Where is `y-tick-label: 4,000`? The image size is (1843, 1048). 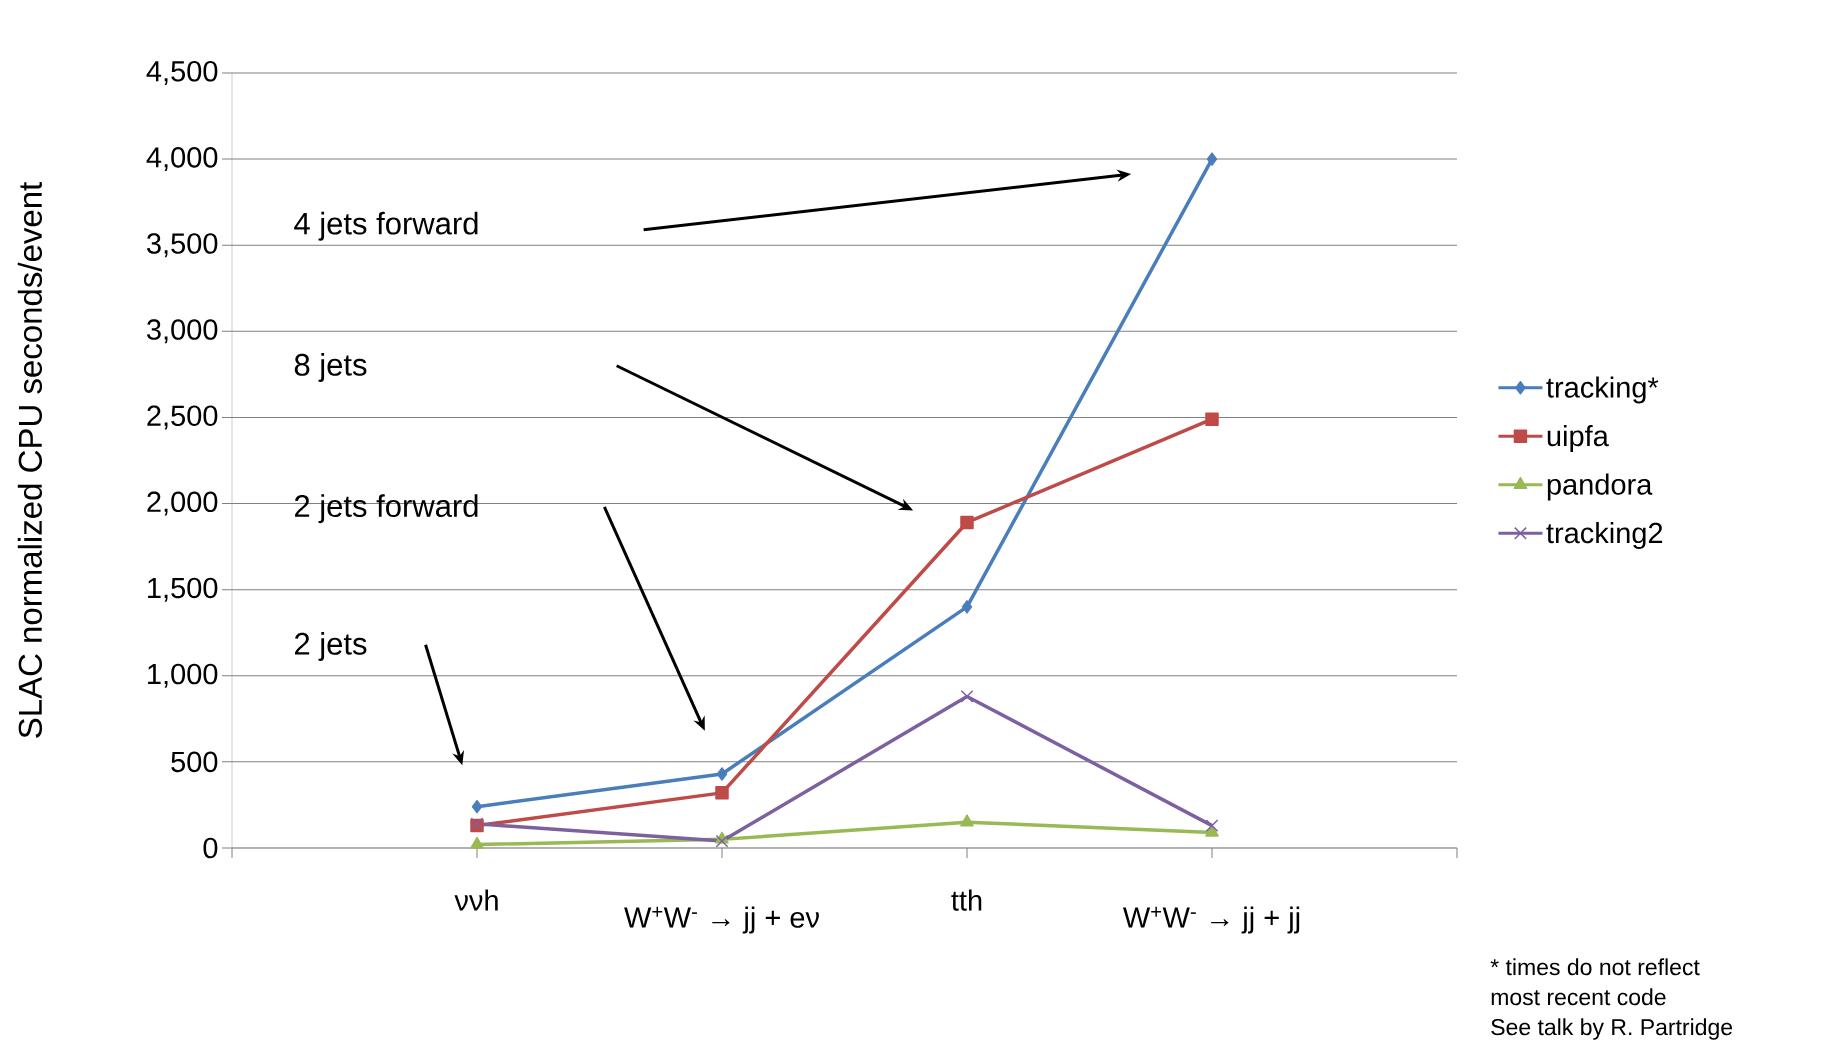
y-tick-label: 4,000 is located at coordinates (182, 159).